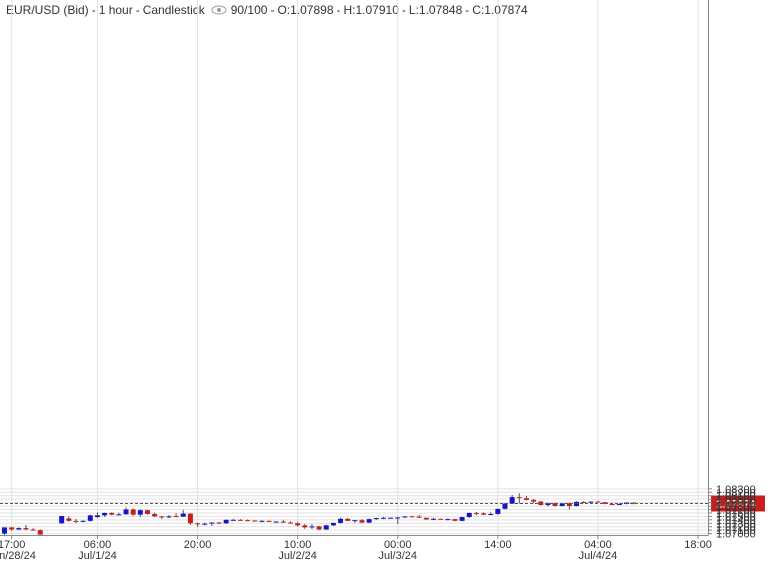 Image resolution: width=768 pixels, height=561 pixels. Describe the element at coordinates (736, 524) in the screenshot. I see `y-tick-label: 1.07300` at that location.